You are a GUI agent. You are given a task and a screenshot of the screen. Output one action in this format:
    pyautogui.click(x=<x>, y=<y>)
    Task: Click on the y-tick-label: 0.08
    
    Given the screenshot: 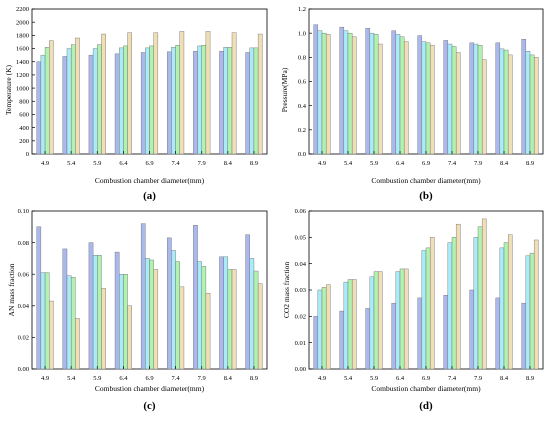 What is the action you would take?
    pyautogui.click(x=23, y=243)
    